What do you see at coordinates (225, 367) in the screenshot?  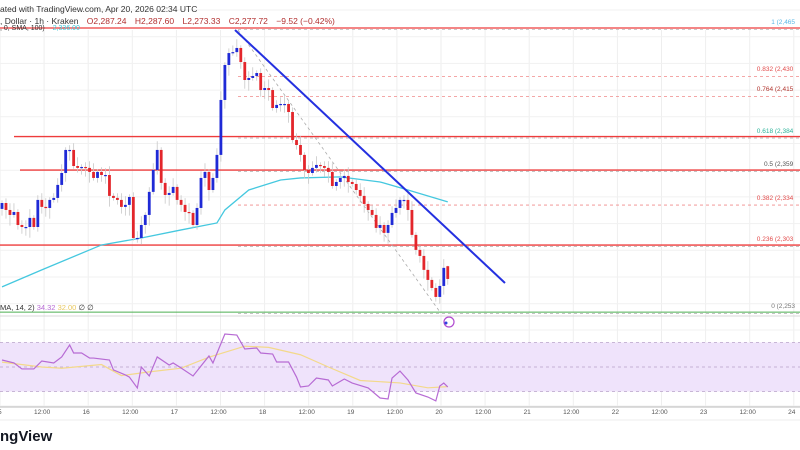 I see `rsi-line` at bounding box center [225, 367].